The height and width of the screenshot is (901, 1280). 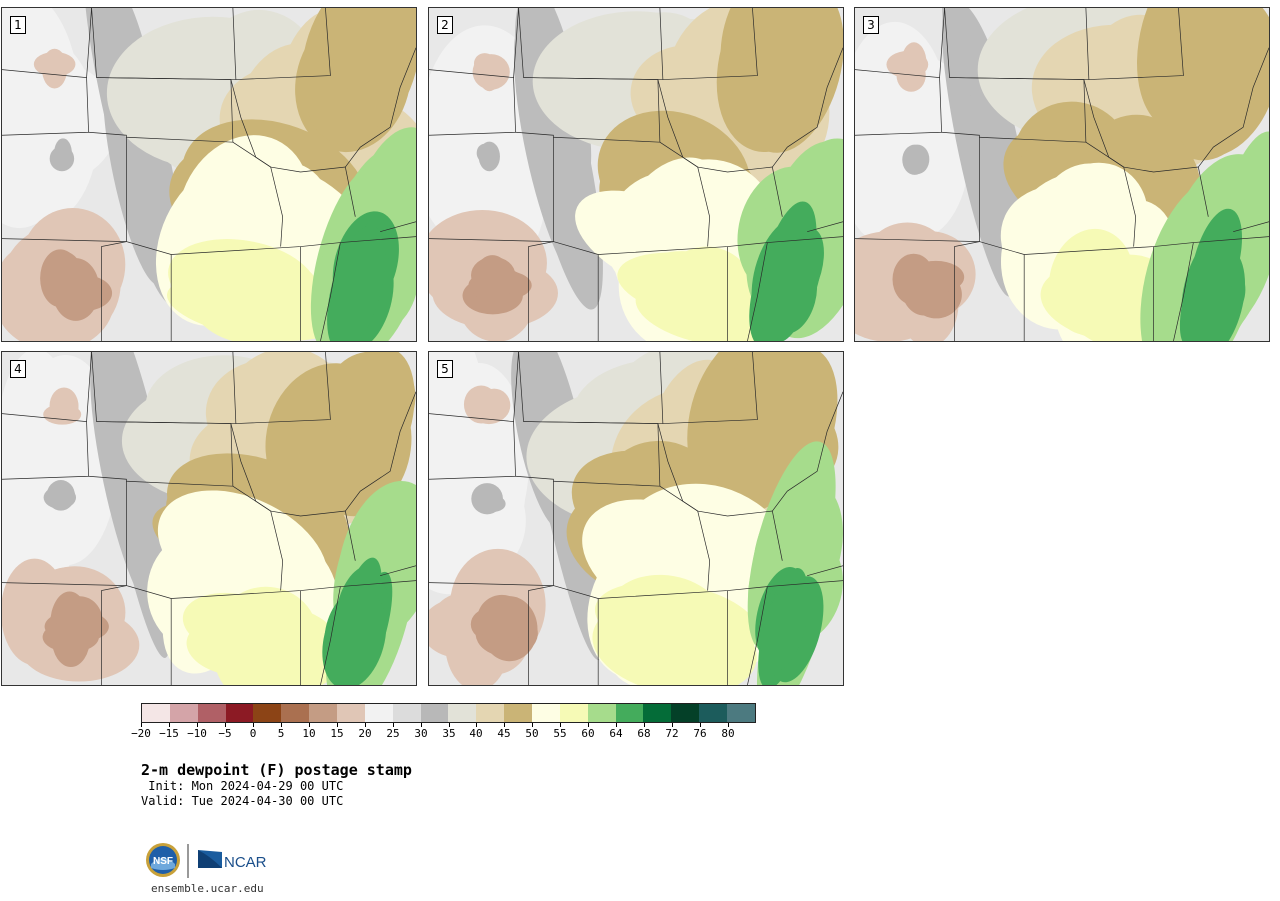 What do you see at coordinates (242, 786) in the screenshot?
I see `init-time: Init: Mon 2024-04-29 00 UTC` at bounding box center [242, 786].